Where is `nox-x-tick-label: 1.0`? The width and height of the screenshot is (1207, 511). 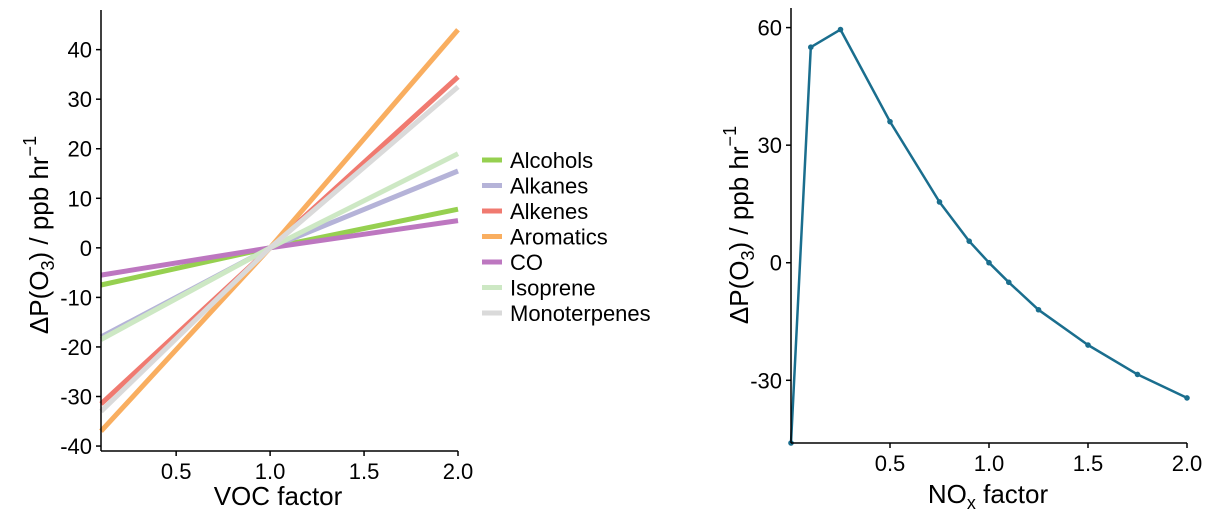
nox-x-tick-label: 1.0 is located at coordinates (989, 463).